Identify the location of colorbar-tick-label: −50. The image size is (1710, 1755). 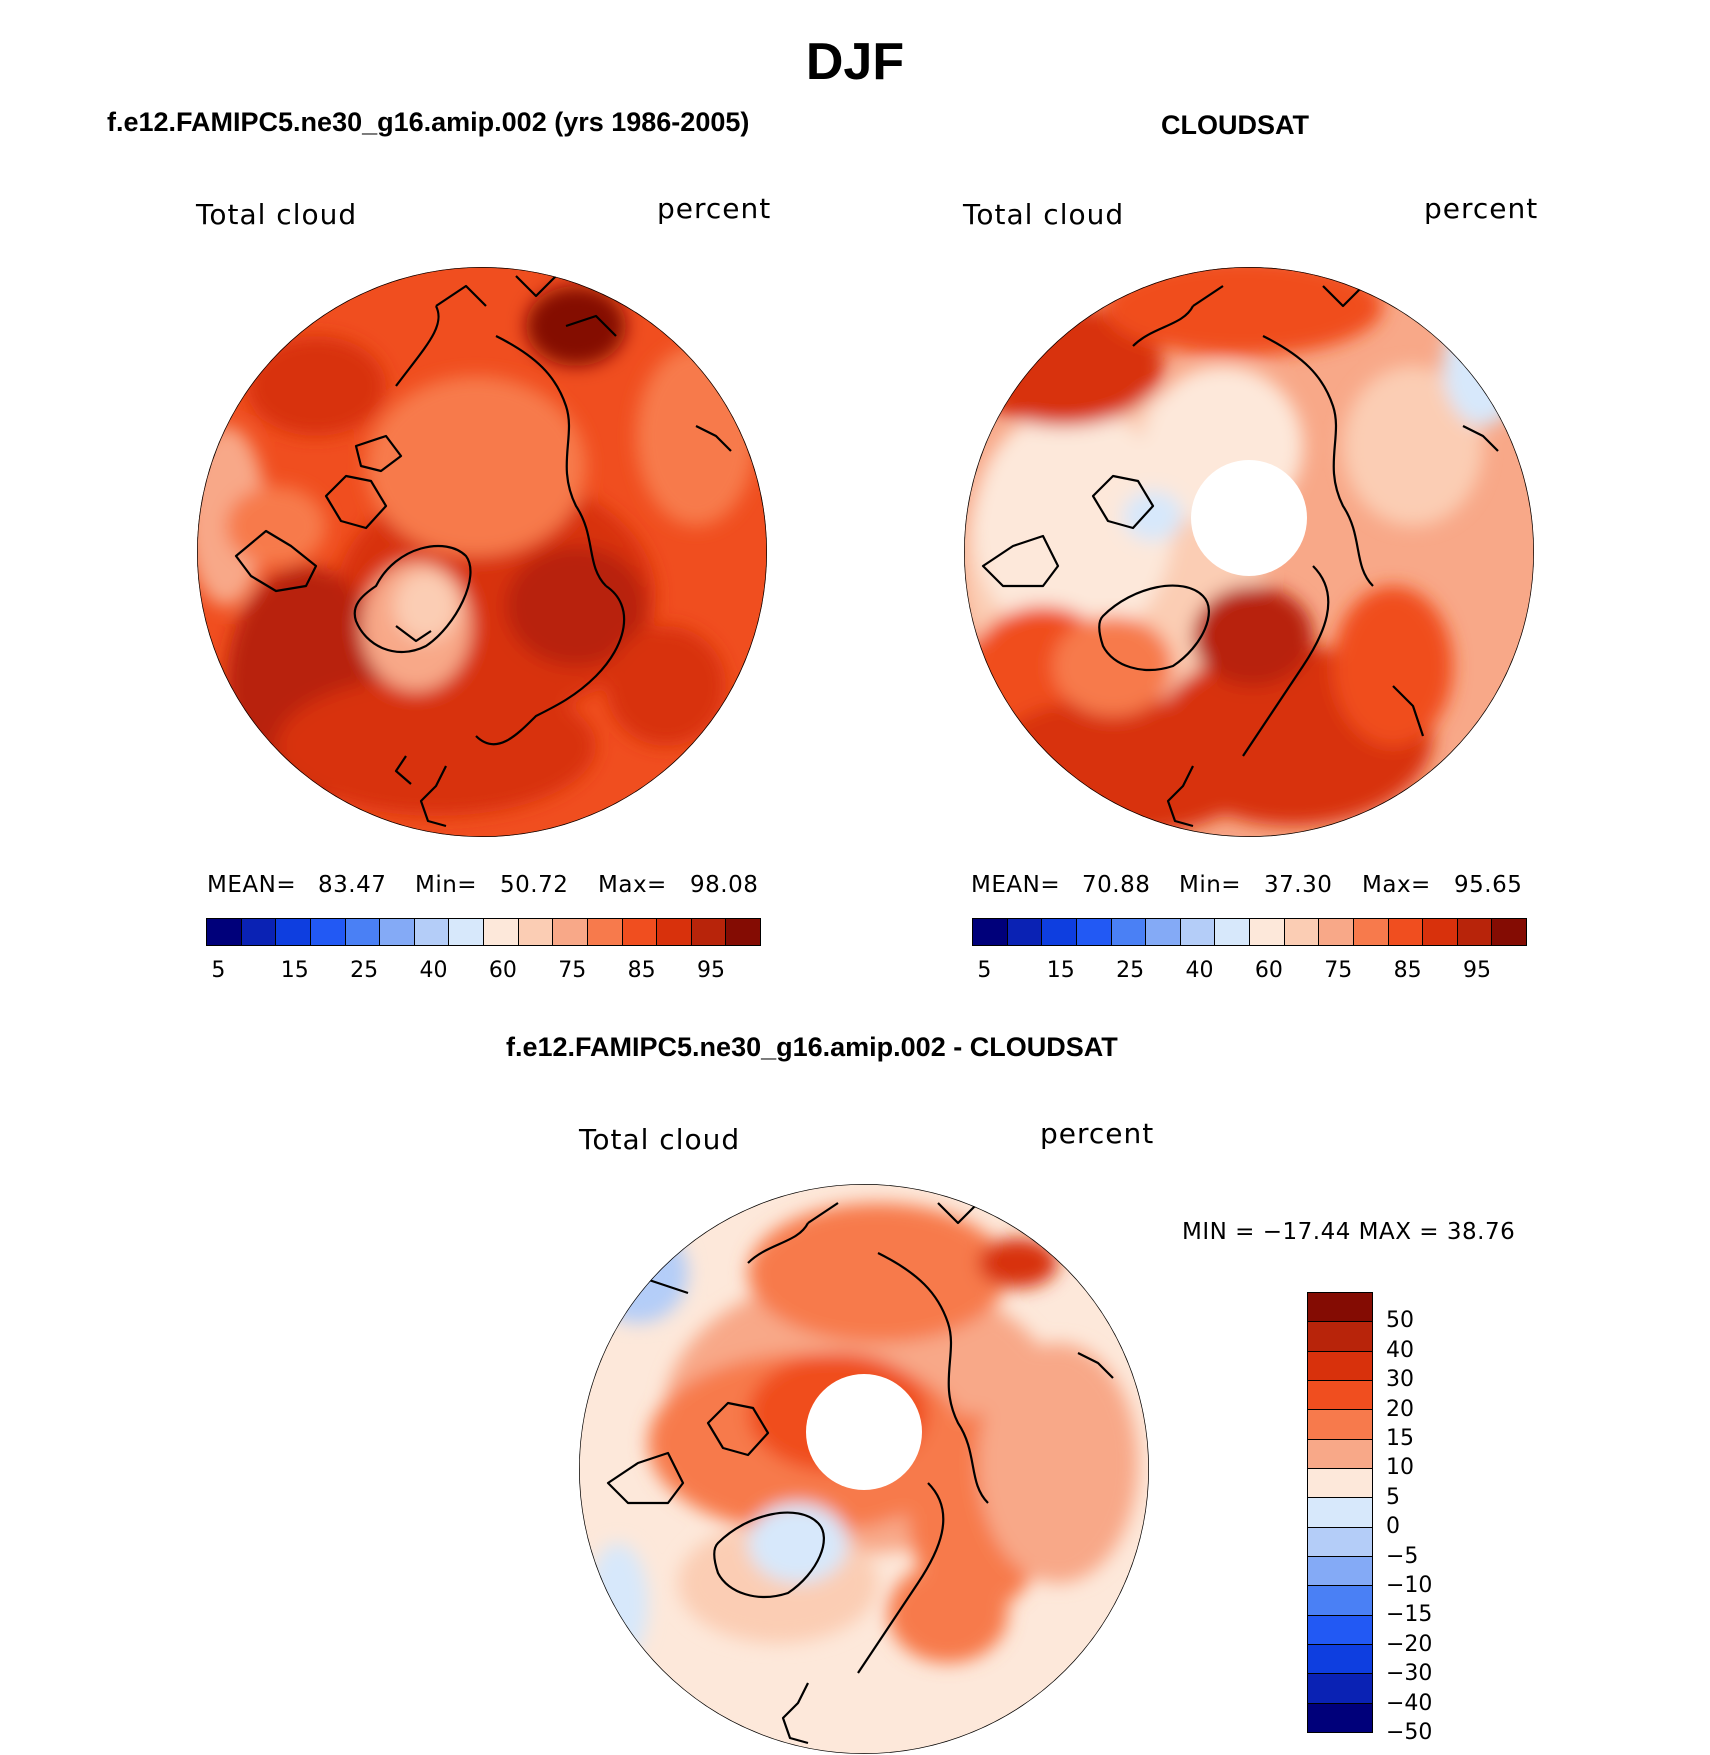
(1409, 1732).